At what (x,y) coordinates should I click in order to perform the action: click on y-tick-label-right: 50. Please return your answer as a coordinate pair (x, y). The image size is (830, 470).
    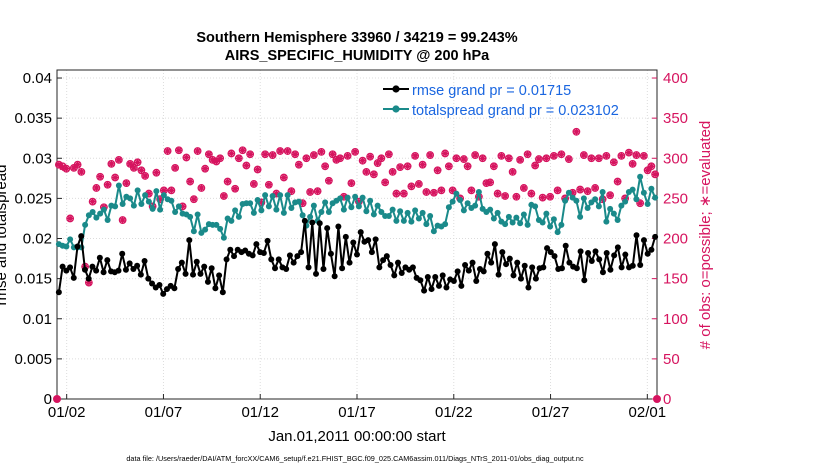
    Looking at the image, I should click on (671, 359).